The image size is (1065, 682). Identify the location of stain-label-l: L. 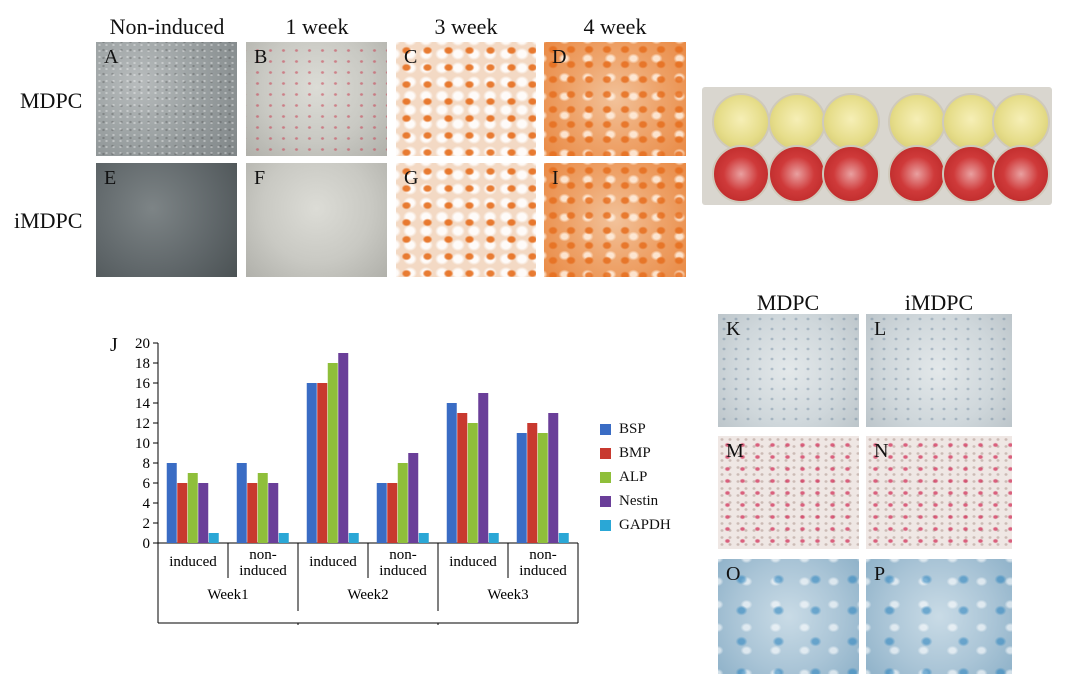
(880, 329).